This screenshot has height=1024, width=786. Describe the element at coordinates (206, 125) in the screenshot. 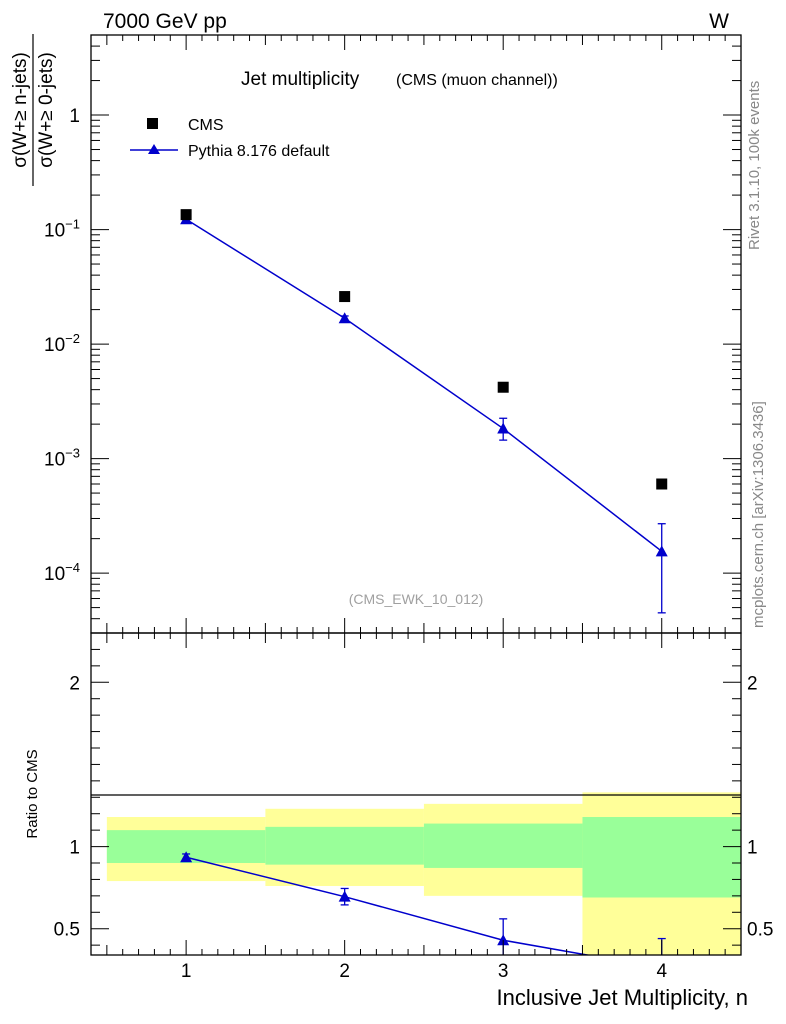

I see `legend-cms-label: CMS` at that location.